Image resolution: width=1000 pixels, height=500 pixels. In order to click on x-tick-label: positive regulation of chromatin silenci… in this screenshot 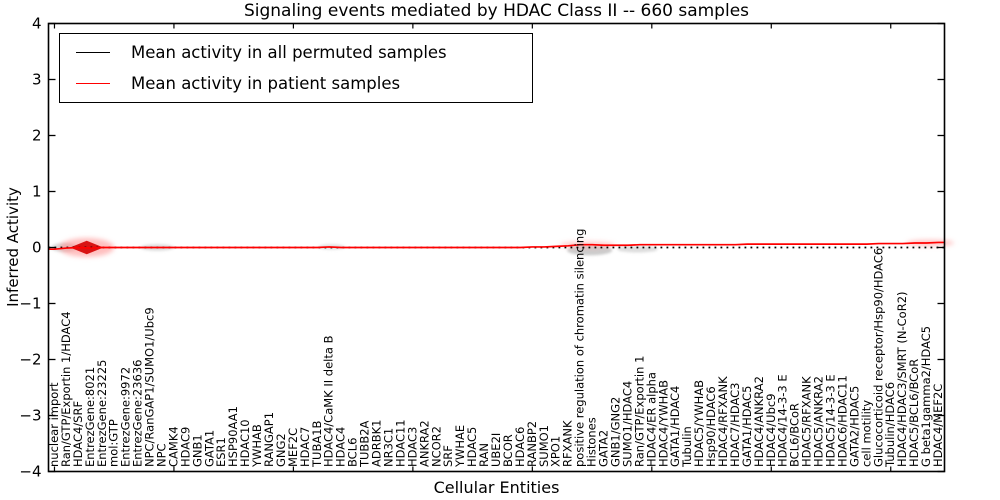, I will do `click(580, 348)`.